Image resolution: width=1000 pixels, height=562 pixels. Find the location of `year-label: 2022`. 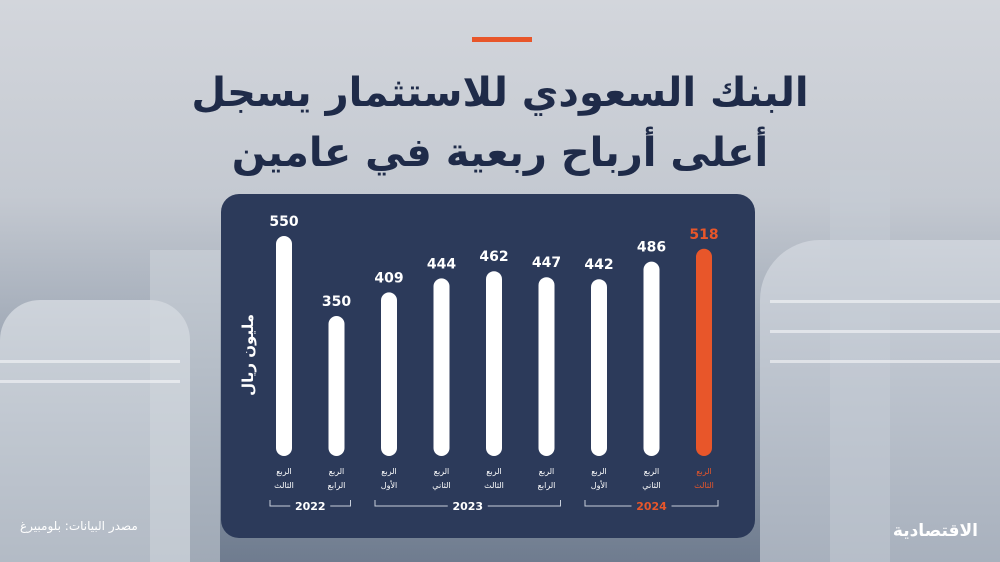

year-label: 2022 is located at coordinates (310, 506).